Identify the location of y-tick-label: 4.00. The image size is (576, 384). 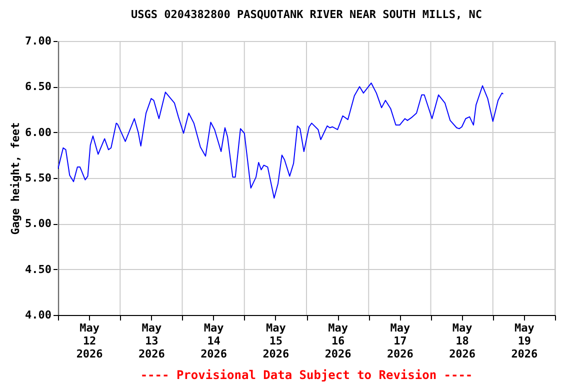
(38, 315).